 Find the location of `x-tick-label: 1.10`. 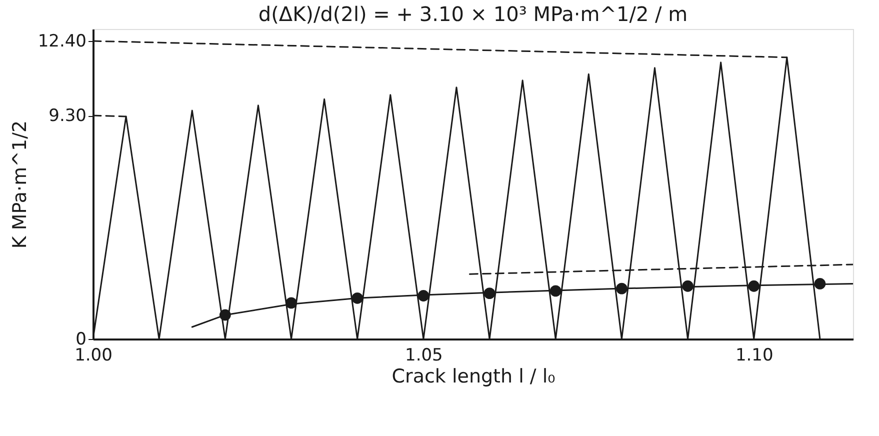

x-tick-label: 1.10 is located at coordinates (754, 356).